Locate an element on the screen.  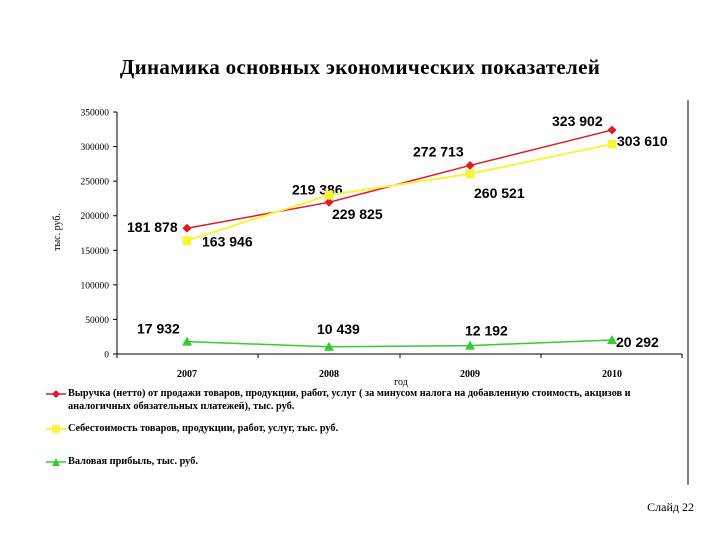
y-tick-label: 100000 is located at coordinates (95, 286).